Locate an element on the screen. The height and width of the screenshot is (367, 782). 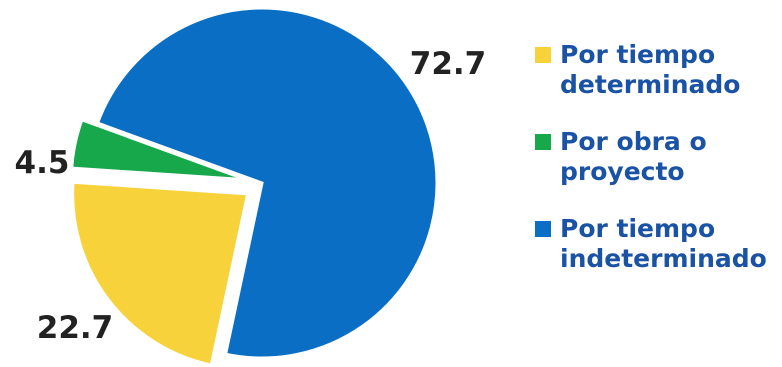
legend-swatch-por-tiempo-determinado is located at coordinates (543, 55).